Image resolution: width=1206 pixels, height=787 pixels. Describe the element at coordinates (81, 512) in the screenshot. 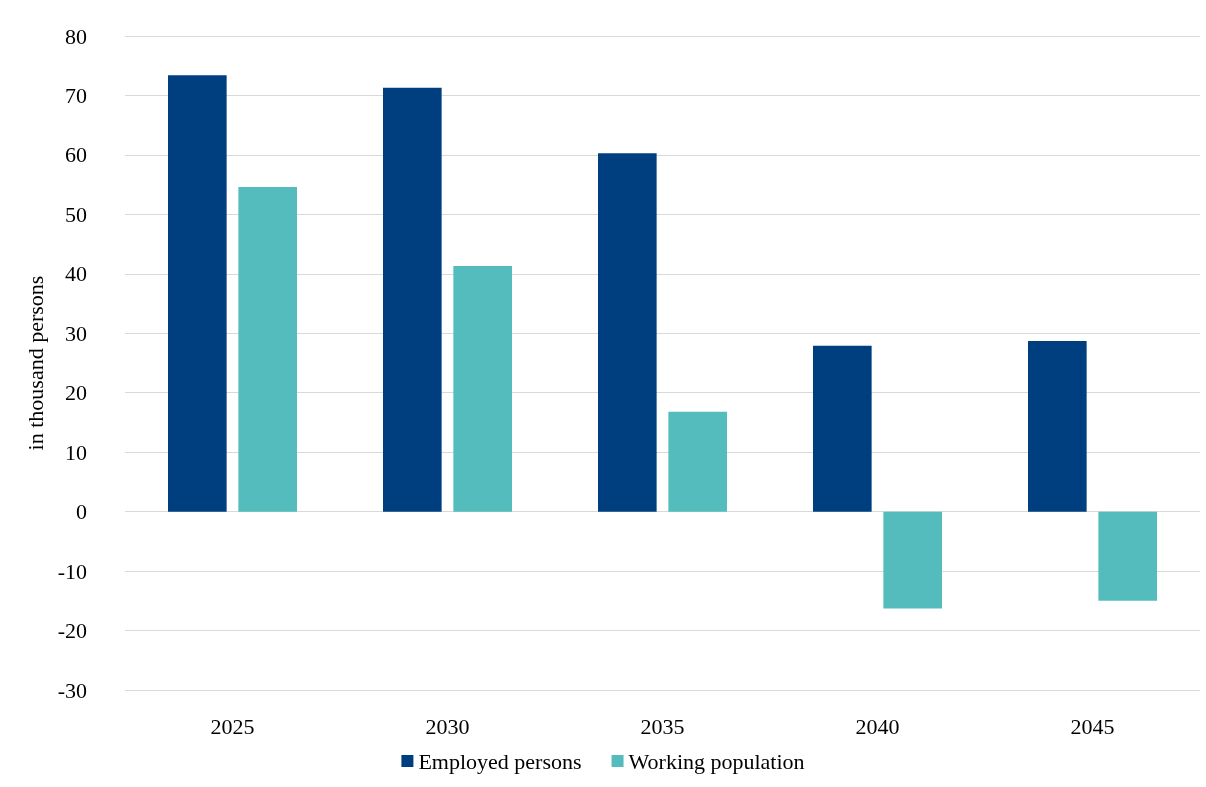

I see `y-tick-label: 0` at that location.